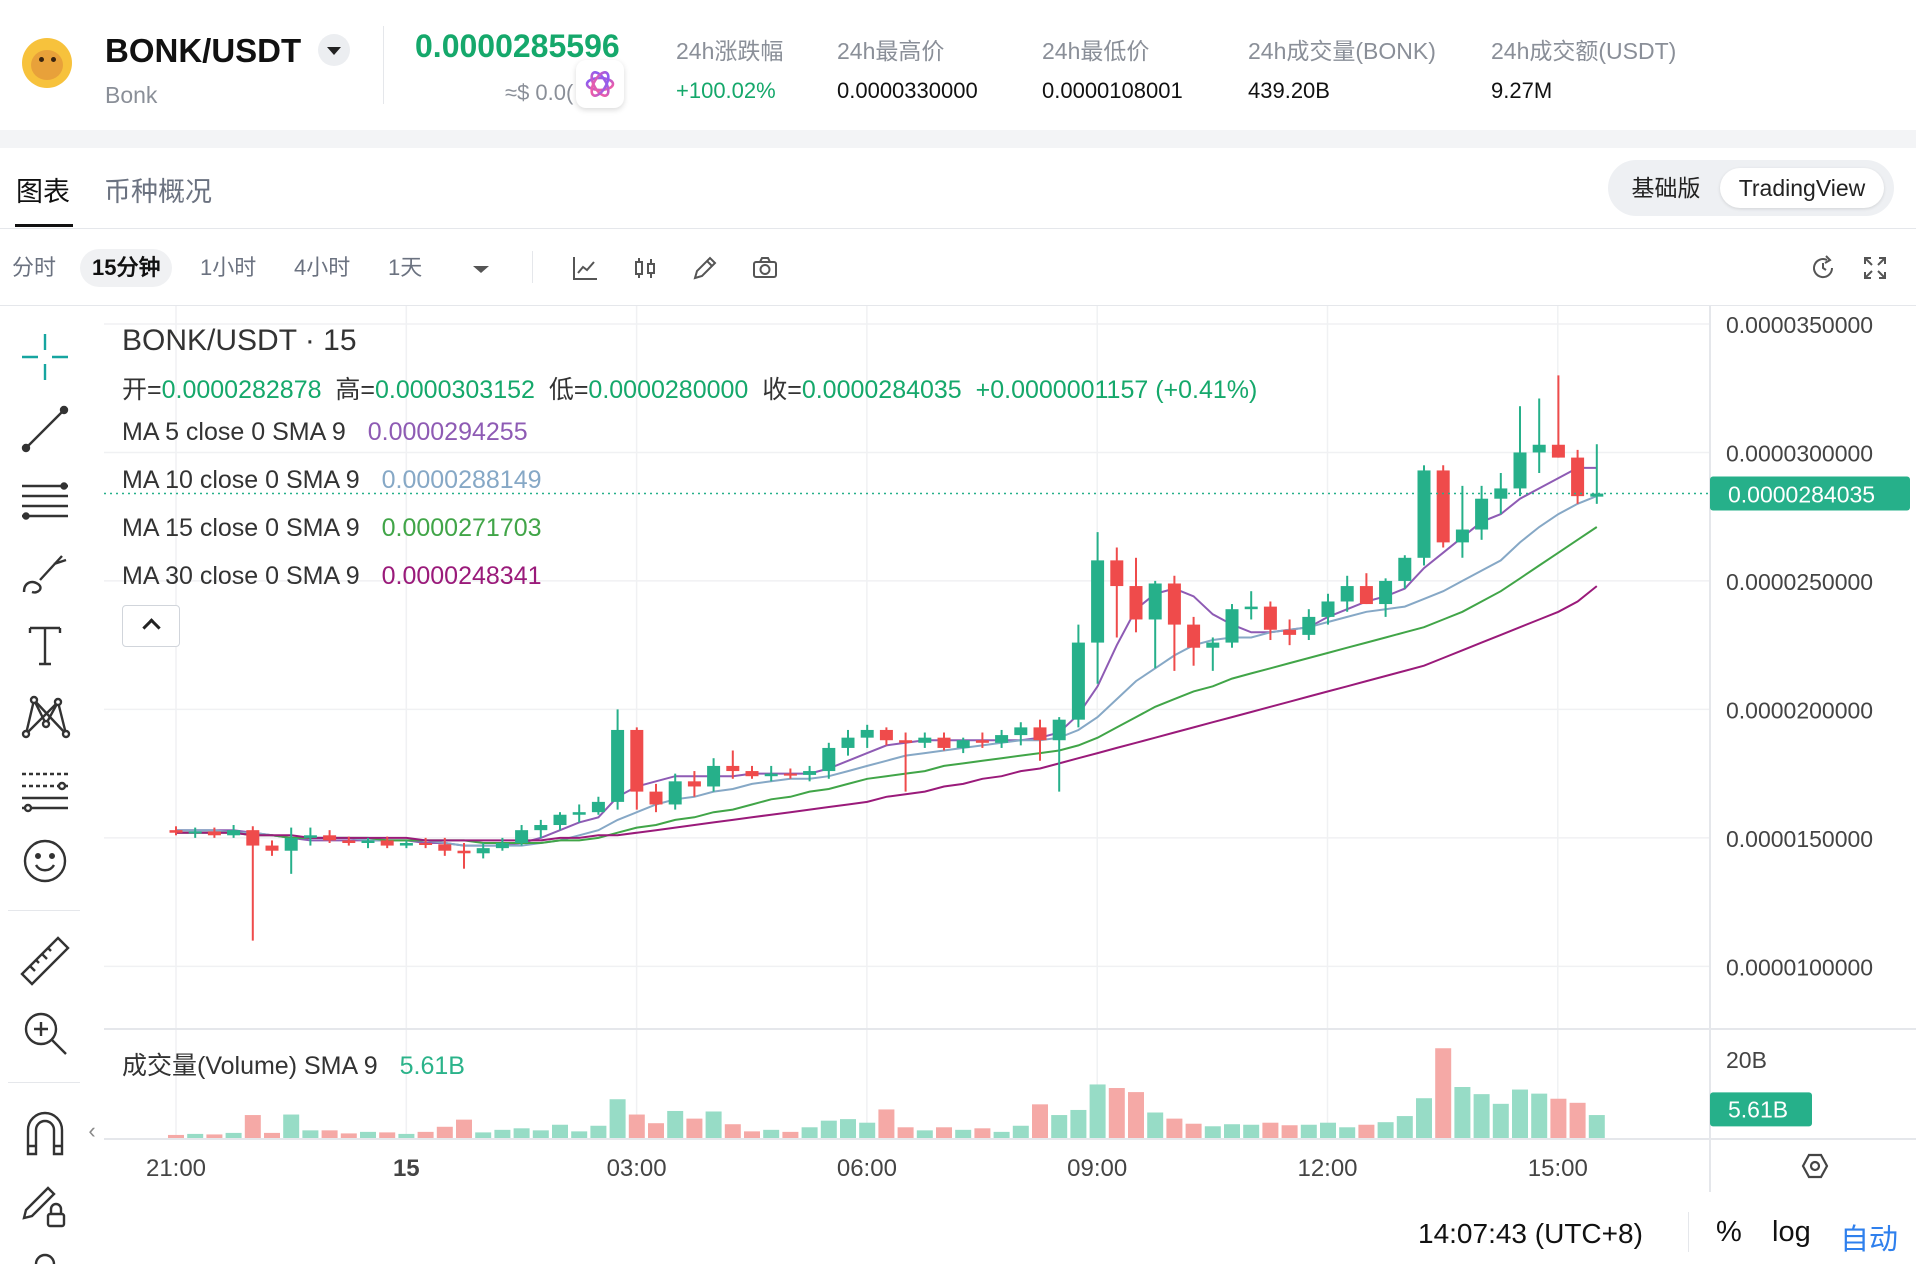 The width and height of the screenshot is (1916, 1264). What do you see at coordinates (1791, 1232) in the screenshot?
I see `log-scale-toggle: log` at bounding box center [1791, 1232].